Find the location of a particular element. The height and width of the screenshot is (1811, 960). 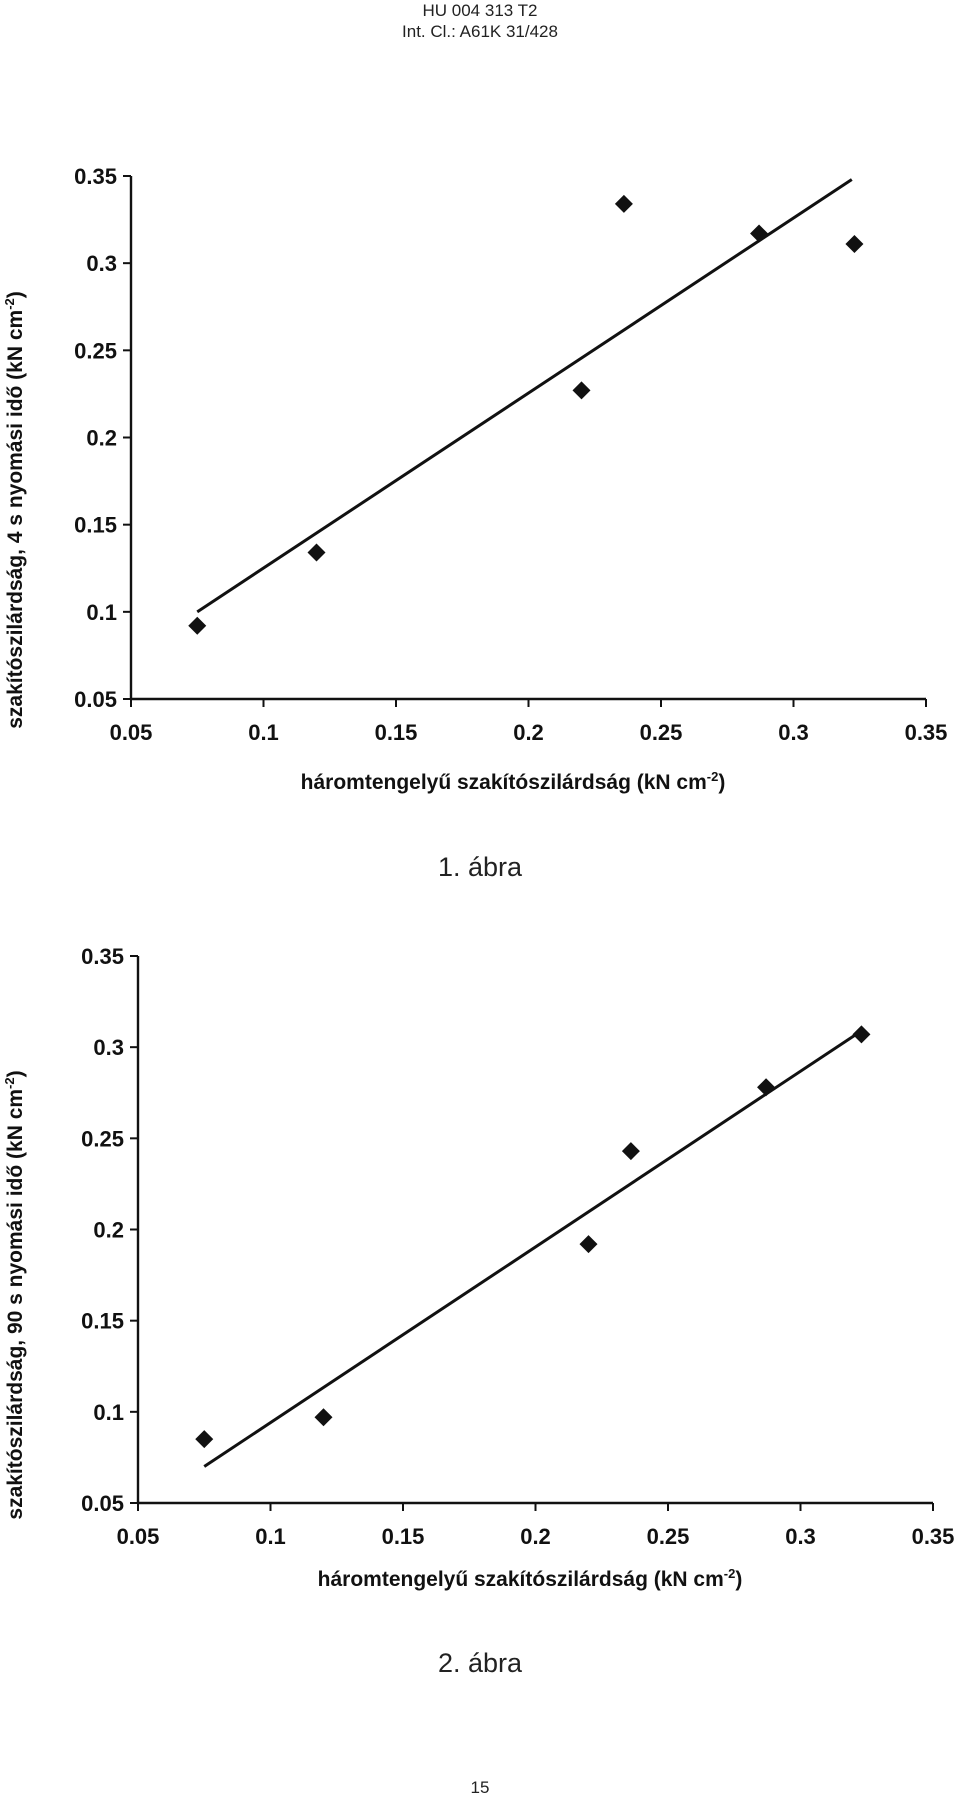

figure-2-y-tick-label: 0.1 is located at coordinates (108, 1412).